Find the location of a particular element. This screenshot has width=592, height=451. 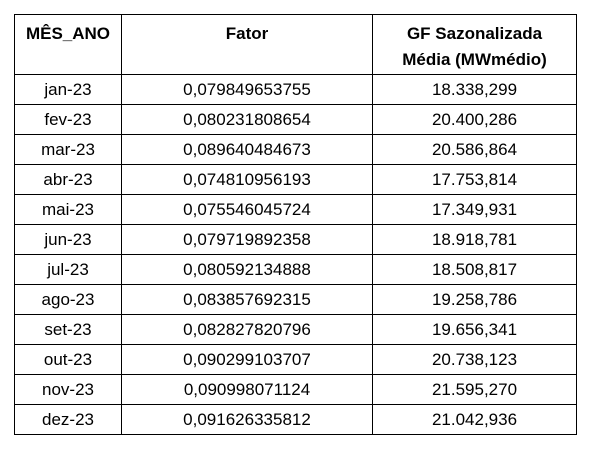

cell-mes-ano: mai-23 is located at coordinates (68, 209).